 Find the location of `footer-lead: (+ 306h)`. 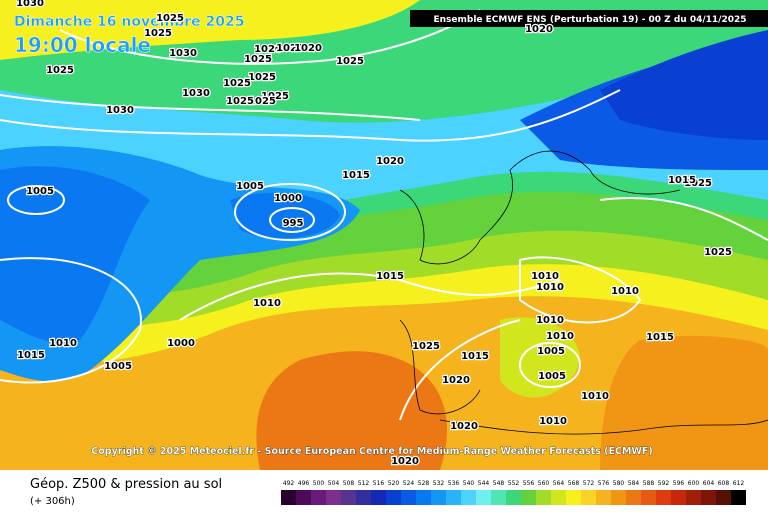

footer-lead: (+ 306h) is located at coordinates (52, 501).